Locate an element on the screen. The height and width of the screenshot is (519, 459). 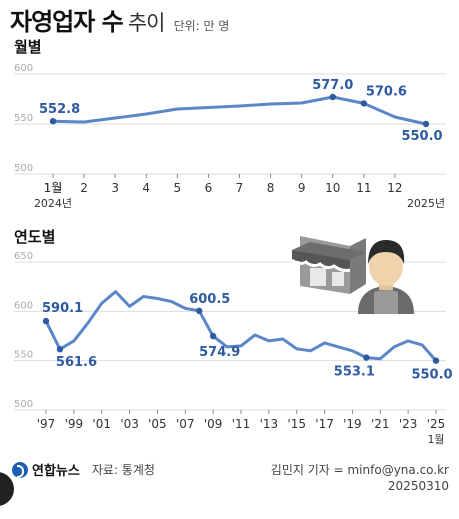
x-tick-label: 12 is located at coordinates (394, 188).